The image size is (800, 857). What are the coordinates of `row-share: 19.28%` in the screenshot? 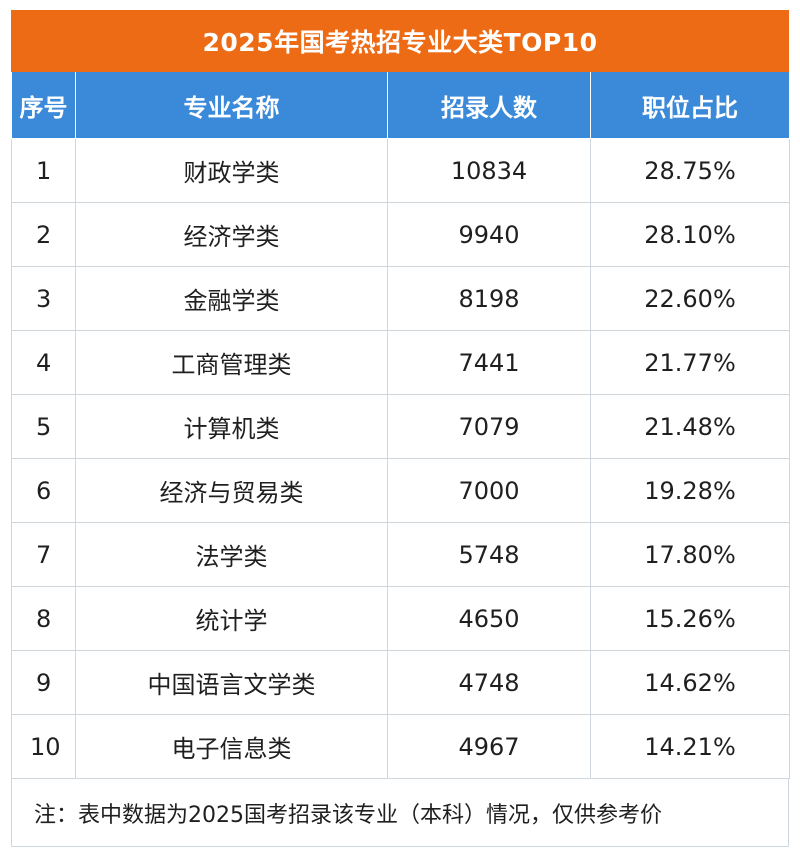 It's located at (690, 490).